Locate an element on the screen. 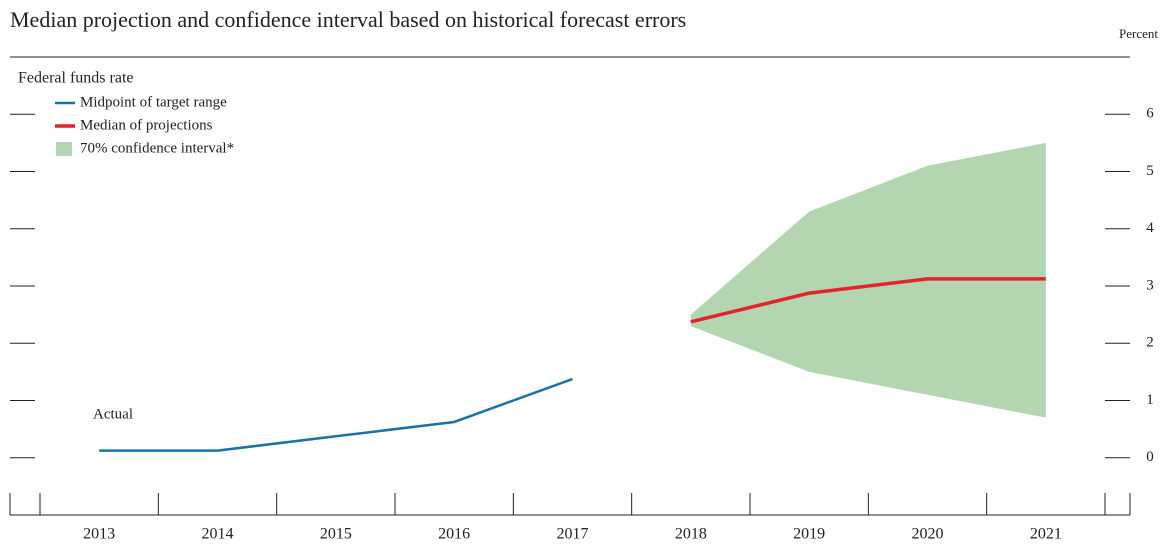  x-tick-label: 2017 is located at coordinates (573, 534).